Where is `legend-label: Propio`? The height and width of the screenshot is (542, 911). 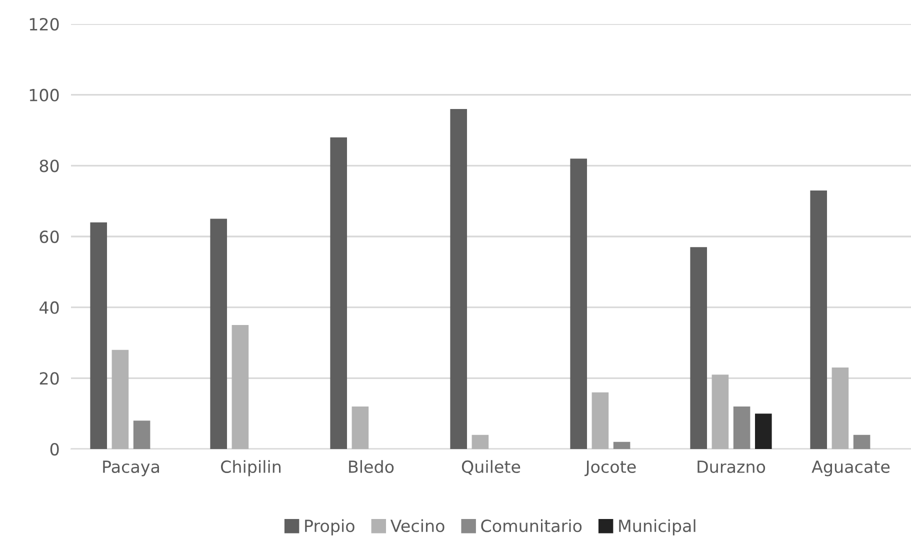 legend-label: Propio is located at coordinates (329, 527).